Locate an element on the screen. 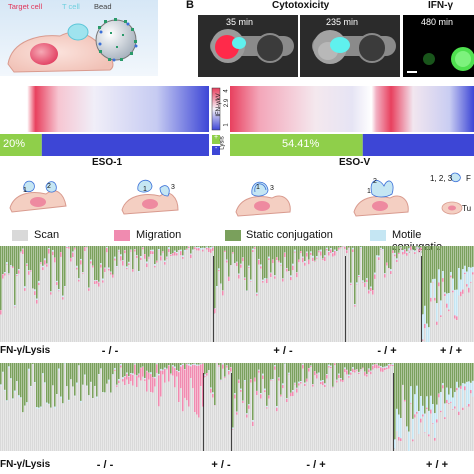  colorbar-tick-1: 1 is located at coordinates (226, 125).